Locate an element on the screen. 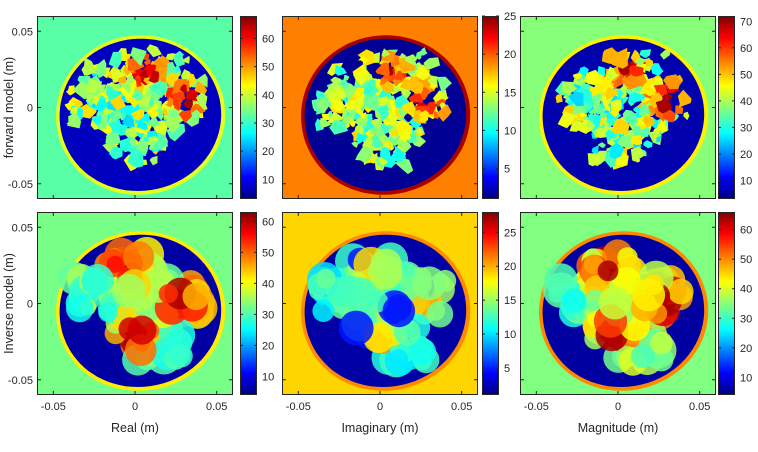 Image resolution: width=758 pixels, height=452 pixels. heatmap-image is located at coordinates (380, 303).